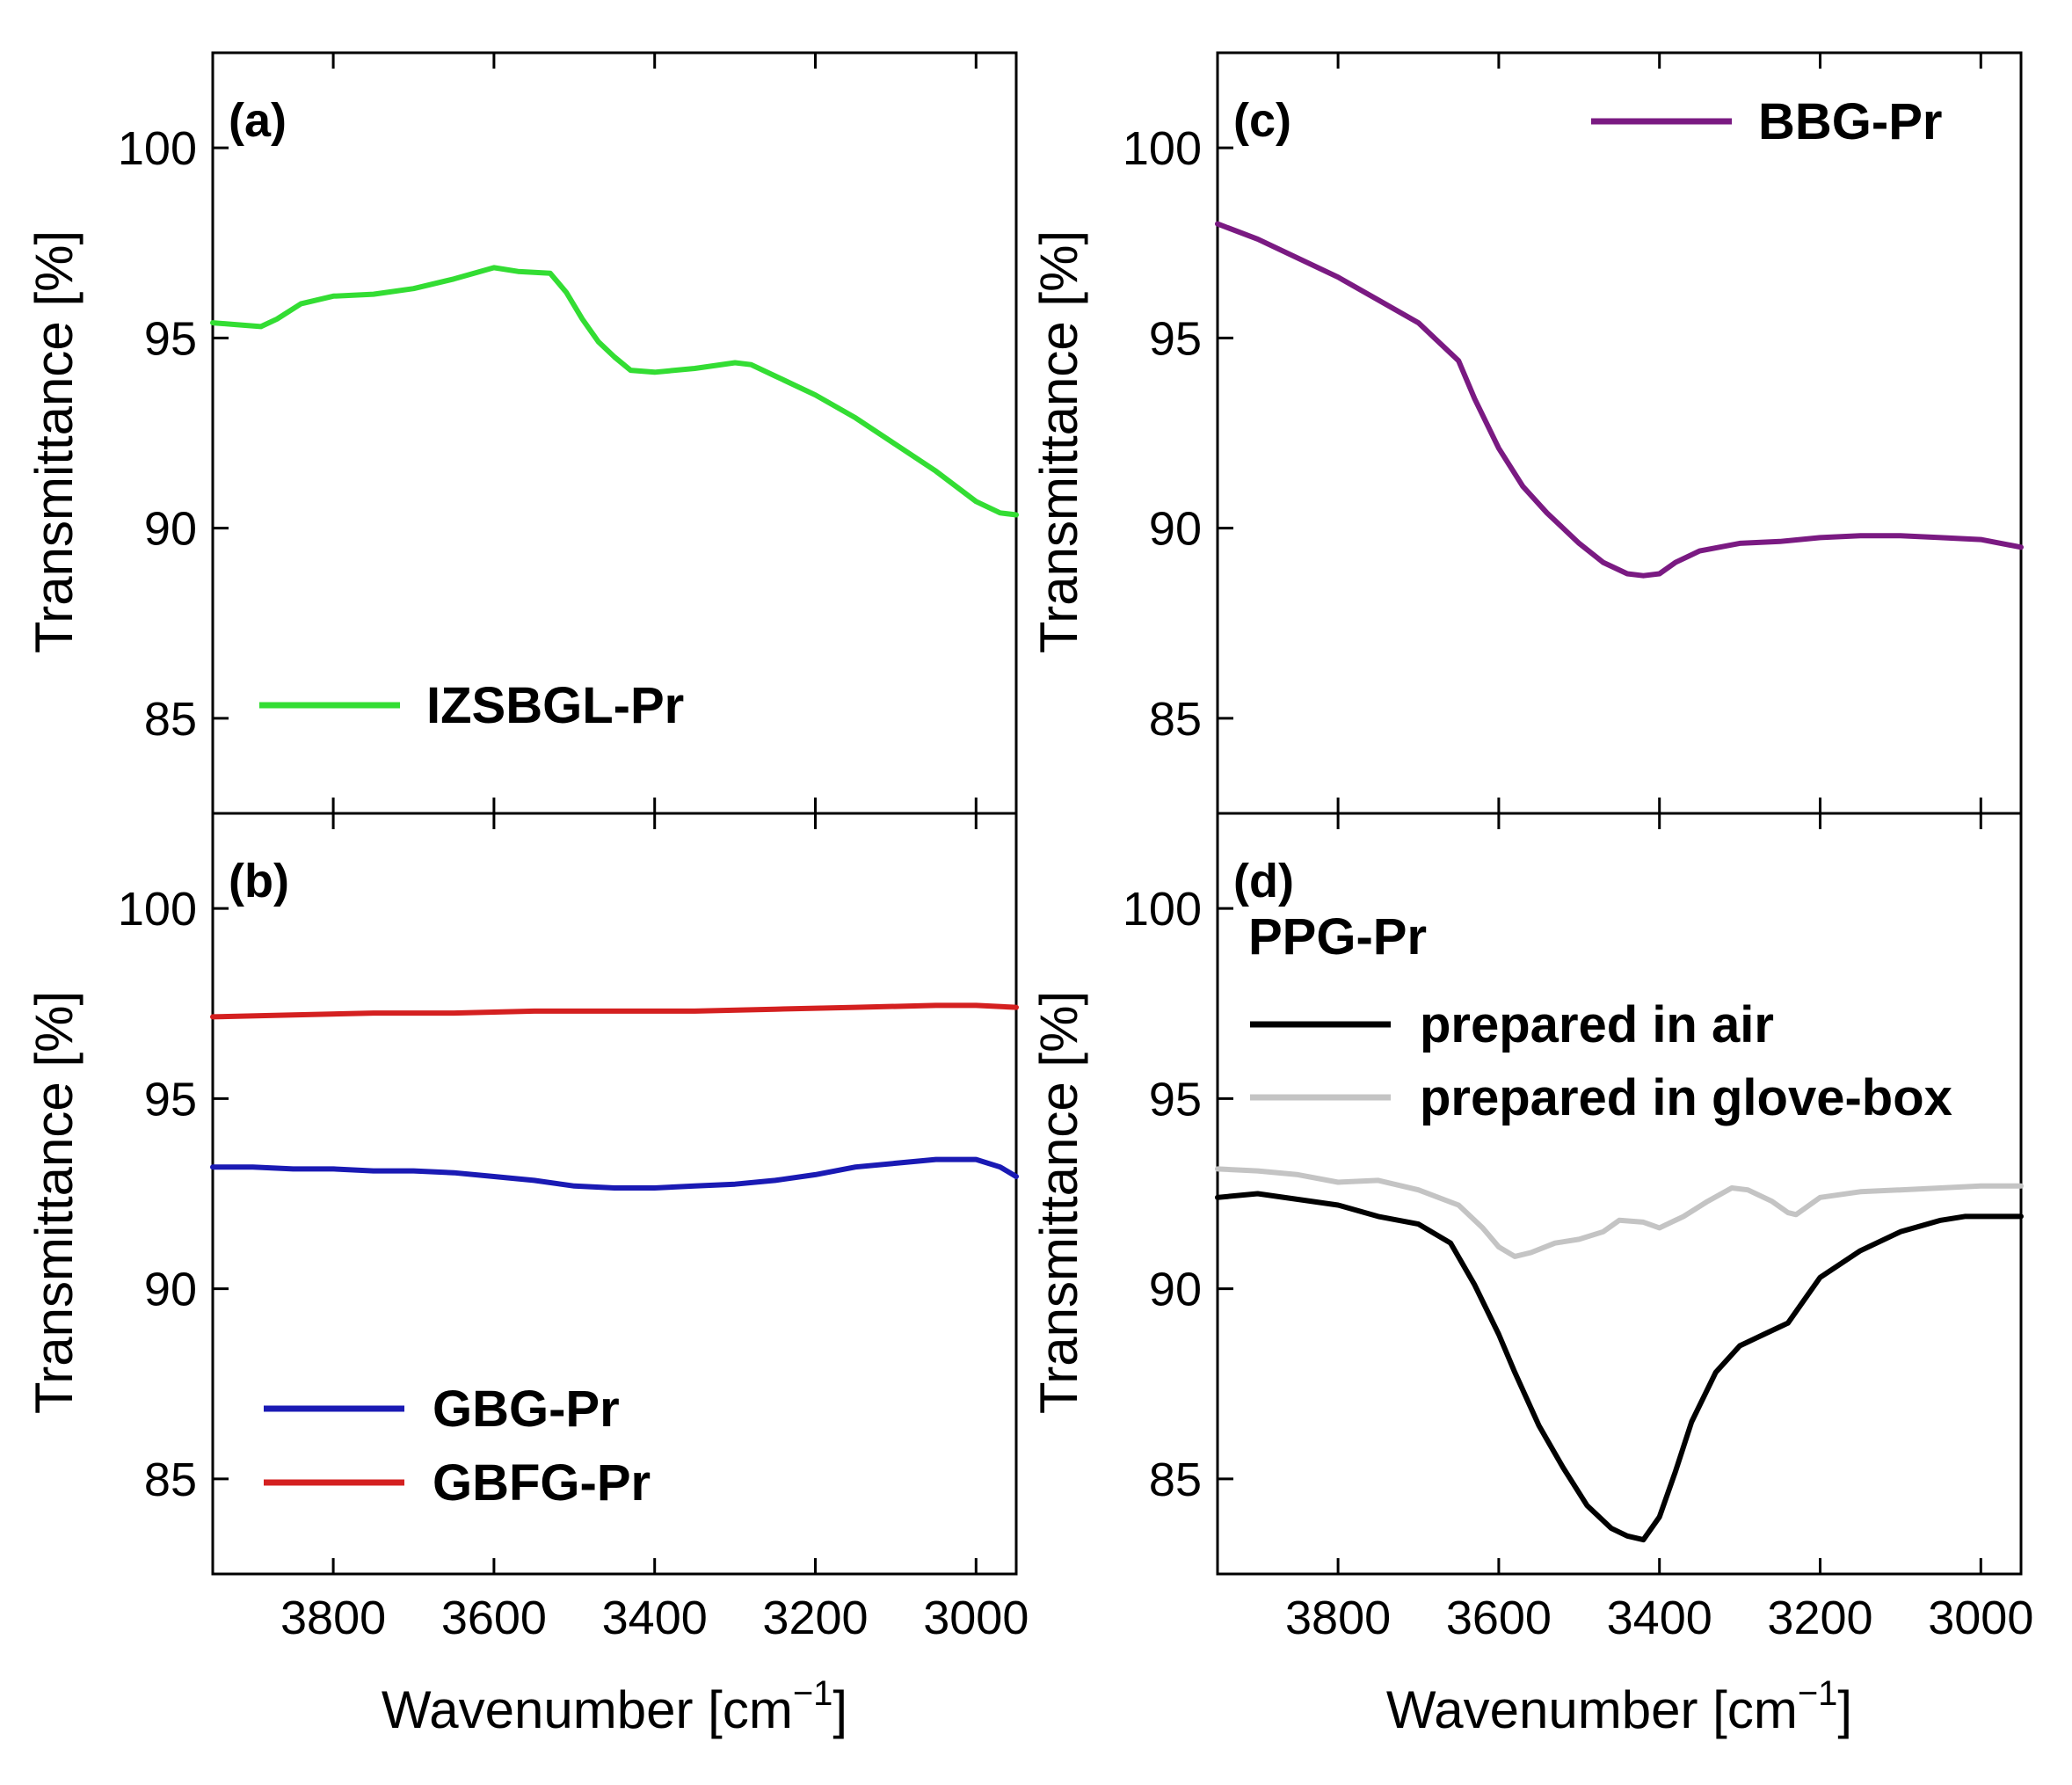 The image size is (2072, 1785). I want to click on panel-b-label: (b), so click(259, 881).